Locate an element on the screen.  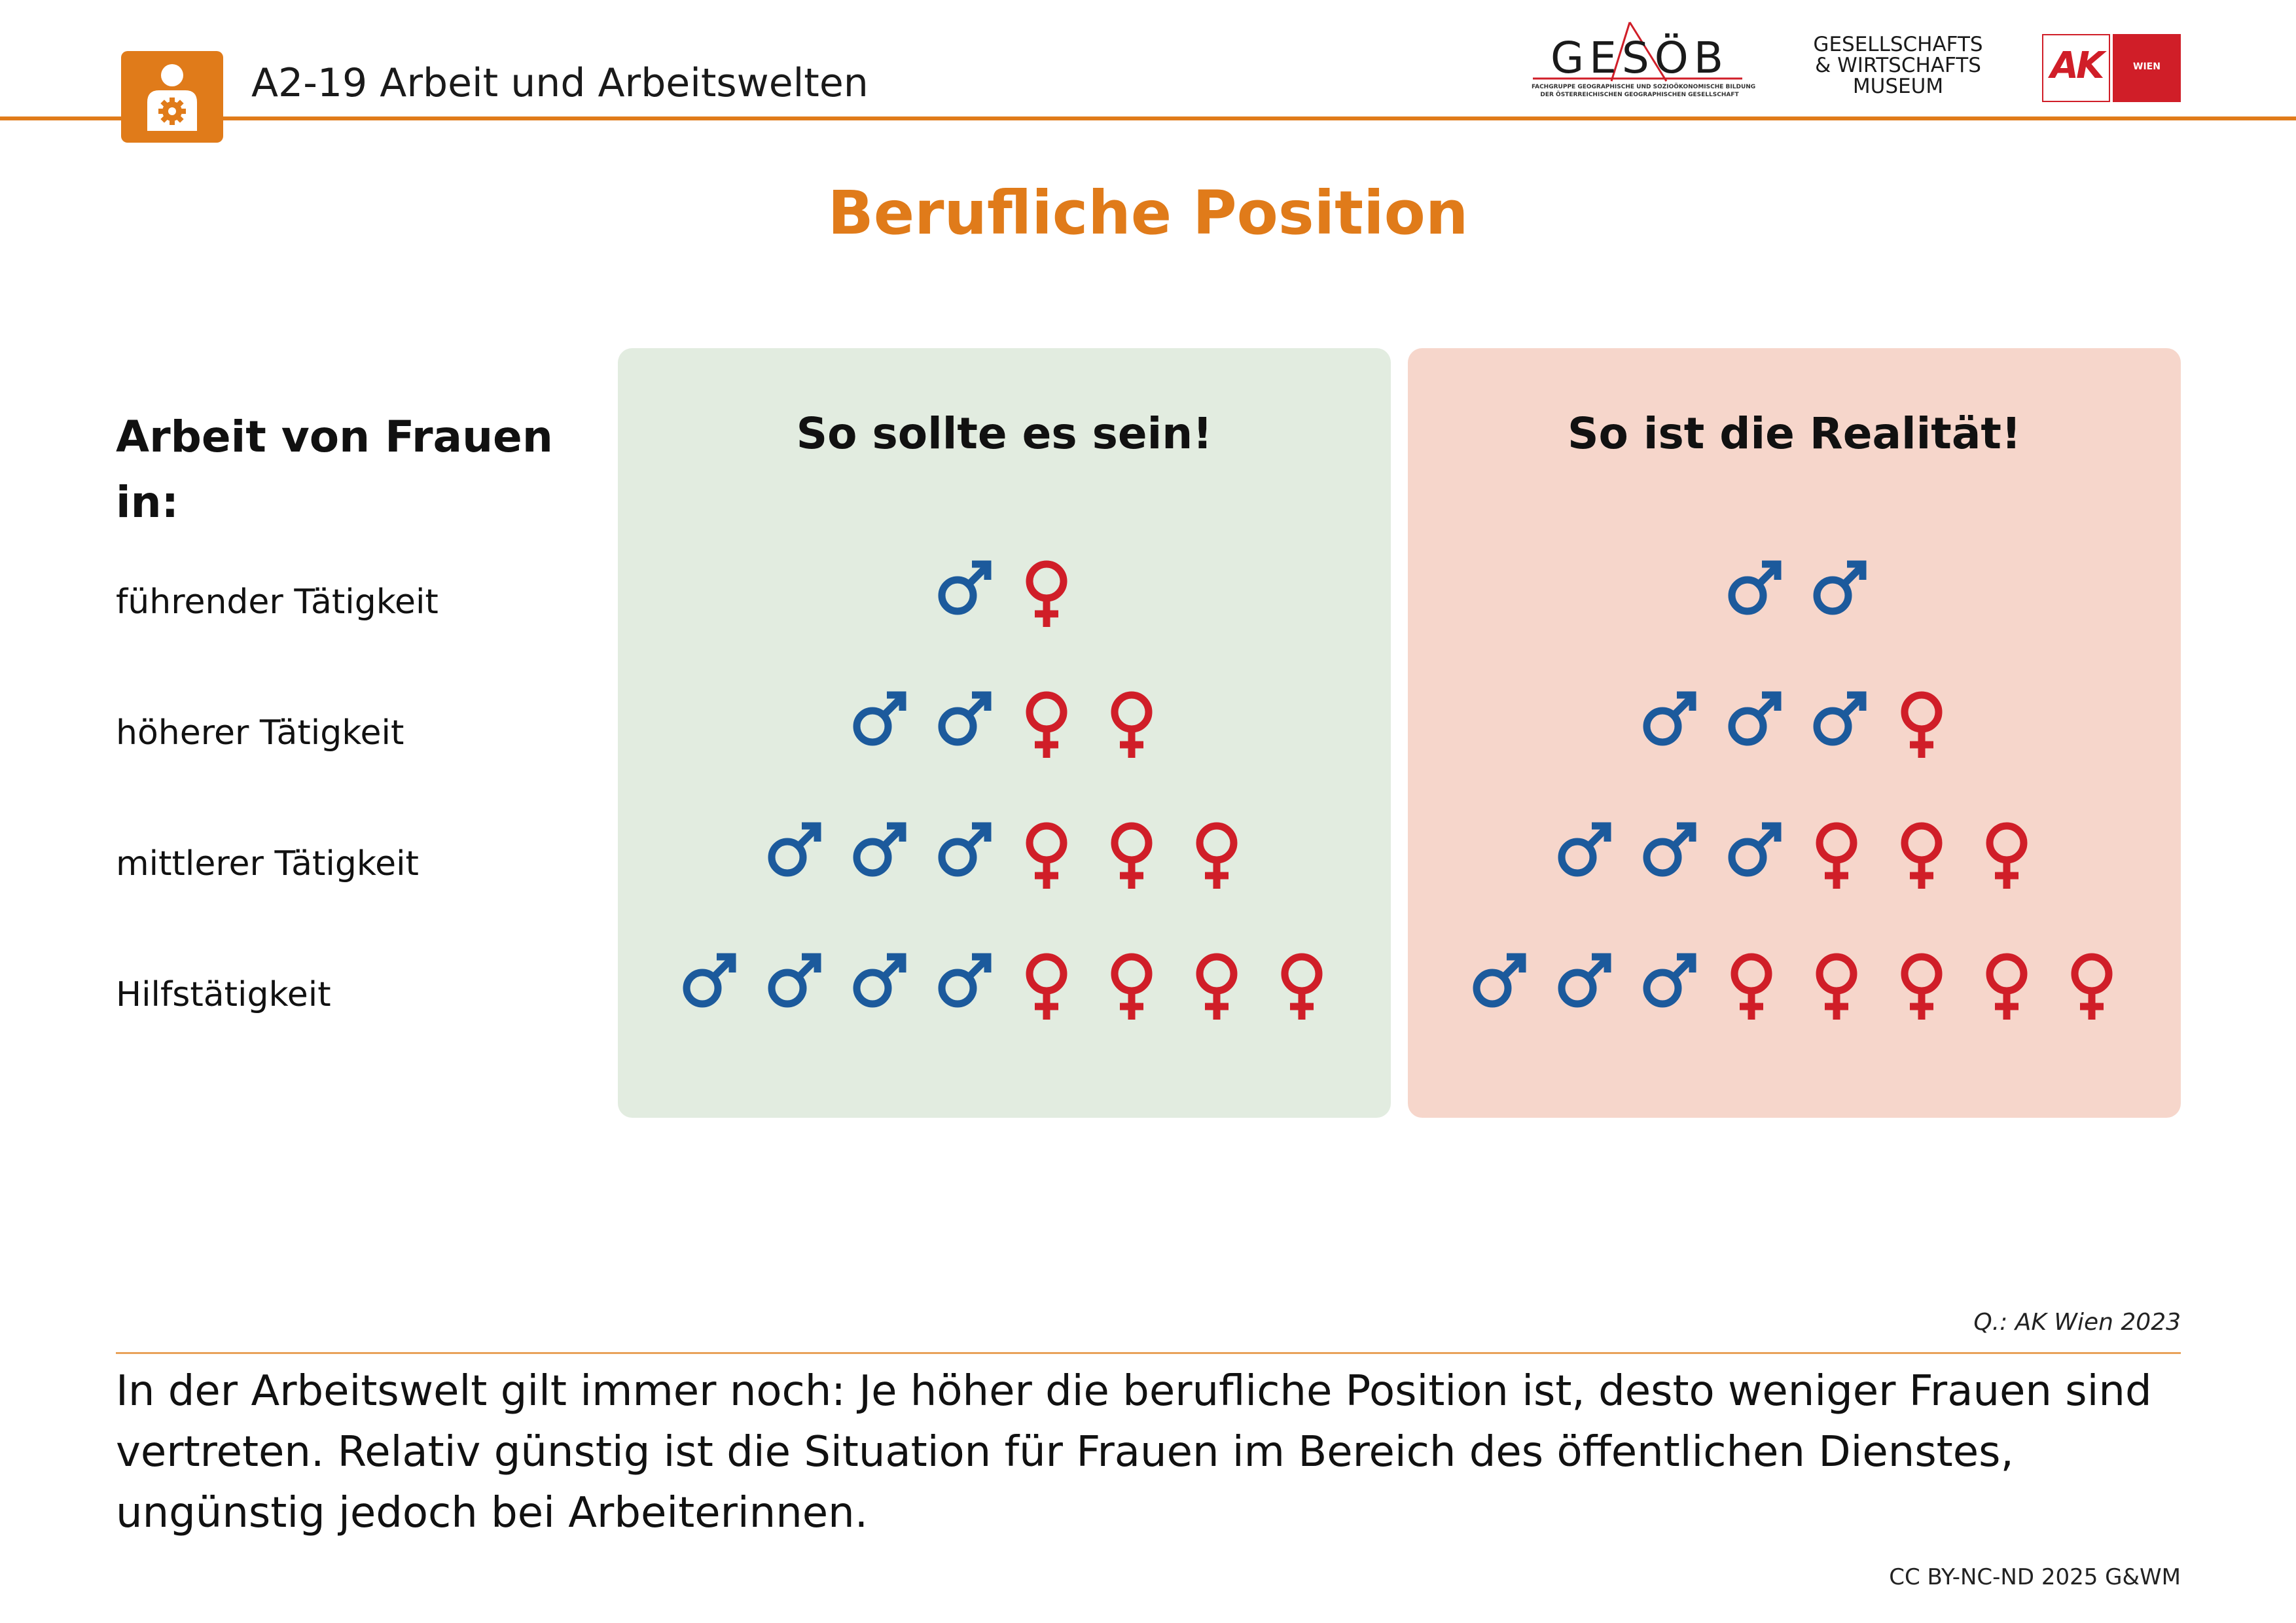
panel-ideal-title: So sollte es sein! is located at coordinates (1004, 434).